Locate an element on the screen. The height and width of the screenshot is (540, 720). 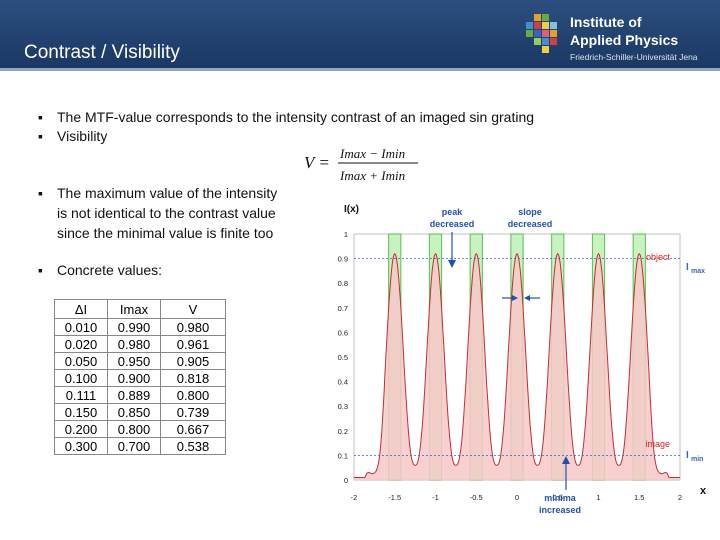
table-cell: 0.739 is located at coordinates (193, 412).